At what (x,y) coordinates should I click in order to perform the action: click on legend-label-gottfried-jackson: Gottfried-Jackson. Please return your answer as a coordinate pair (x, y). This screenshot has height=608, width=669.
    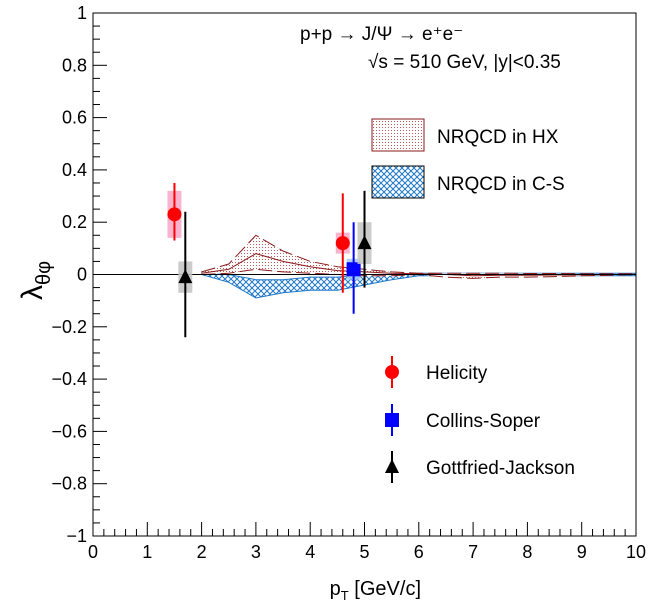
    Looking at the image, I should click on (500, 468).